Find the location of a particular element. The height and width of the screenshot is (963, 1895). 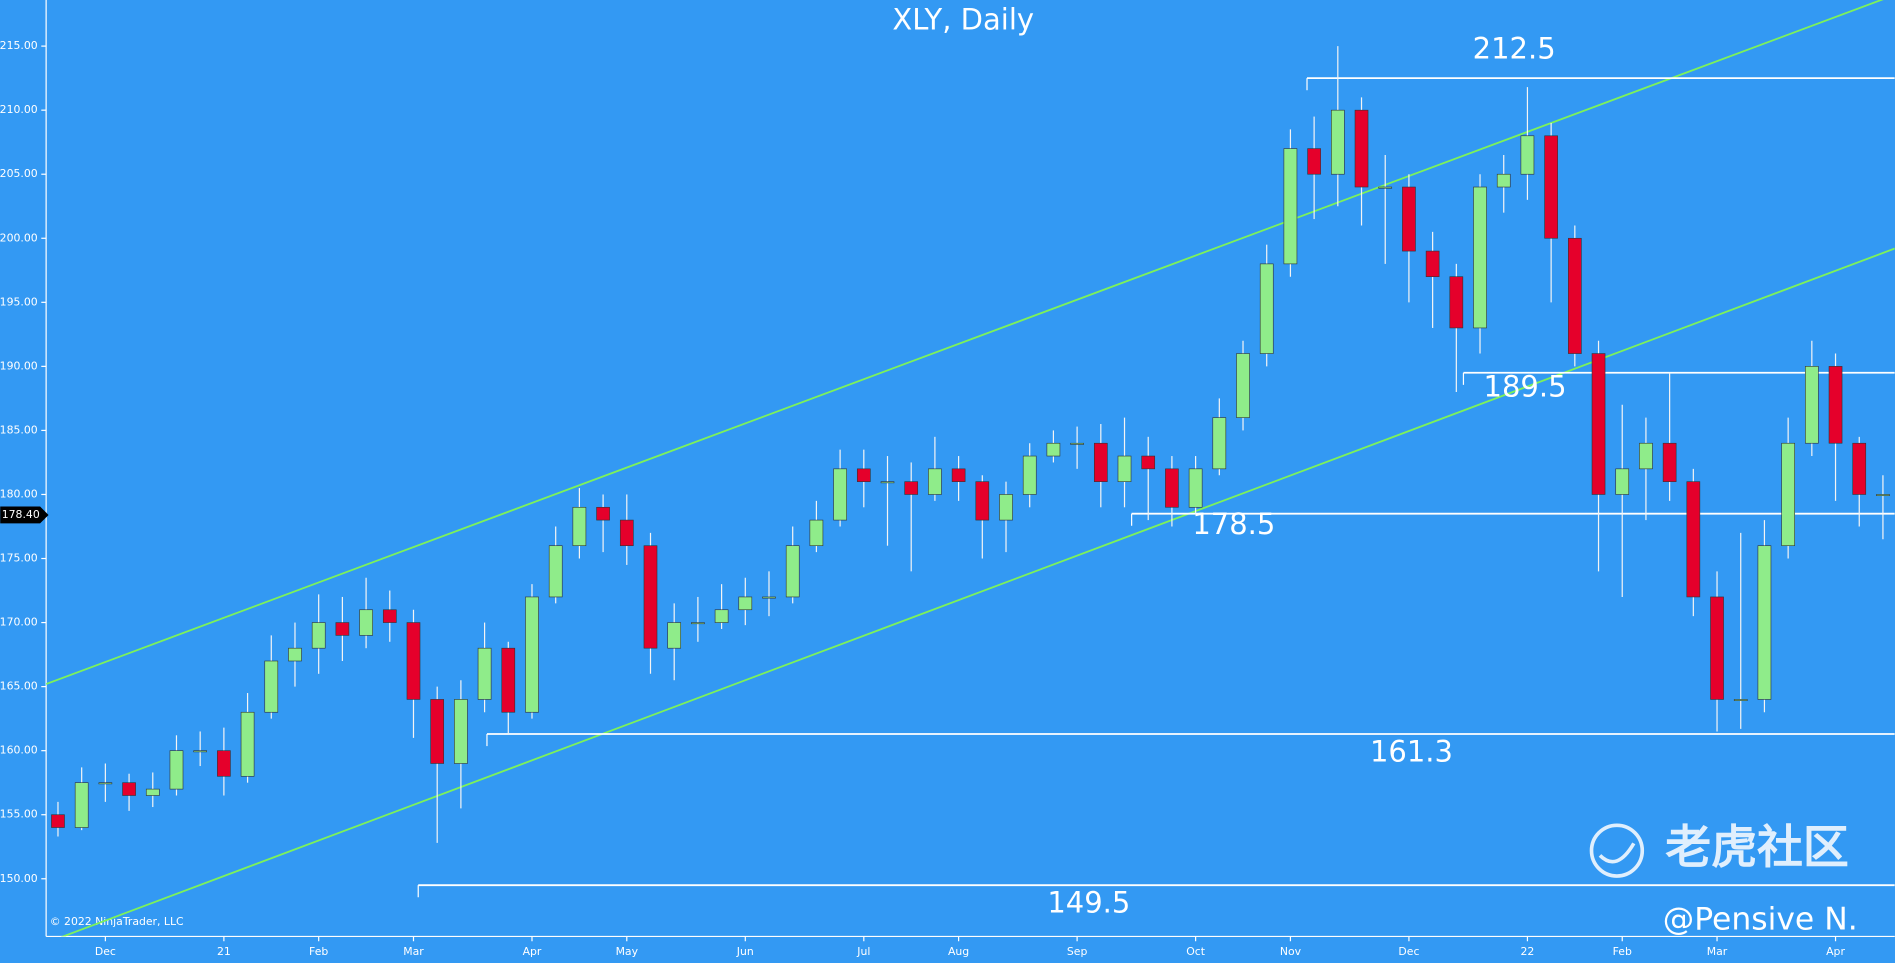

x-tick-label: Jul is located at coordinates (863, 951).